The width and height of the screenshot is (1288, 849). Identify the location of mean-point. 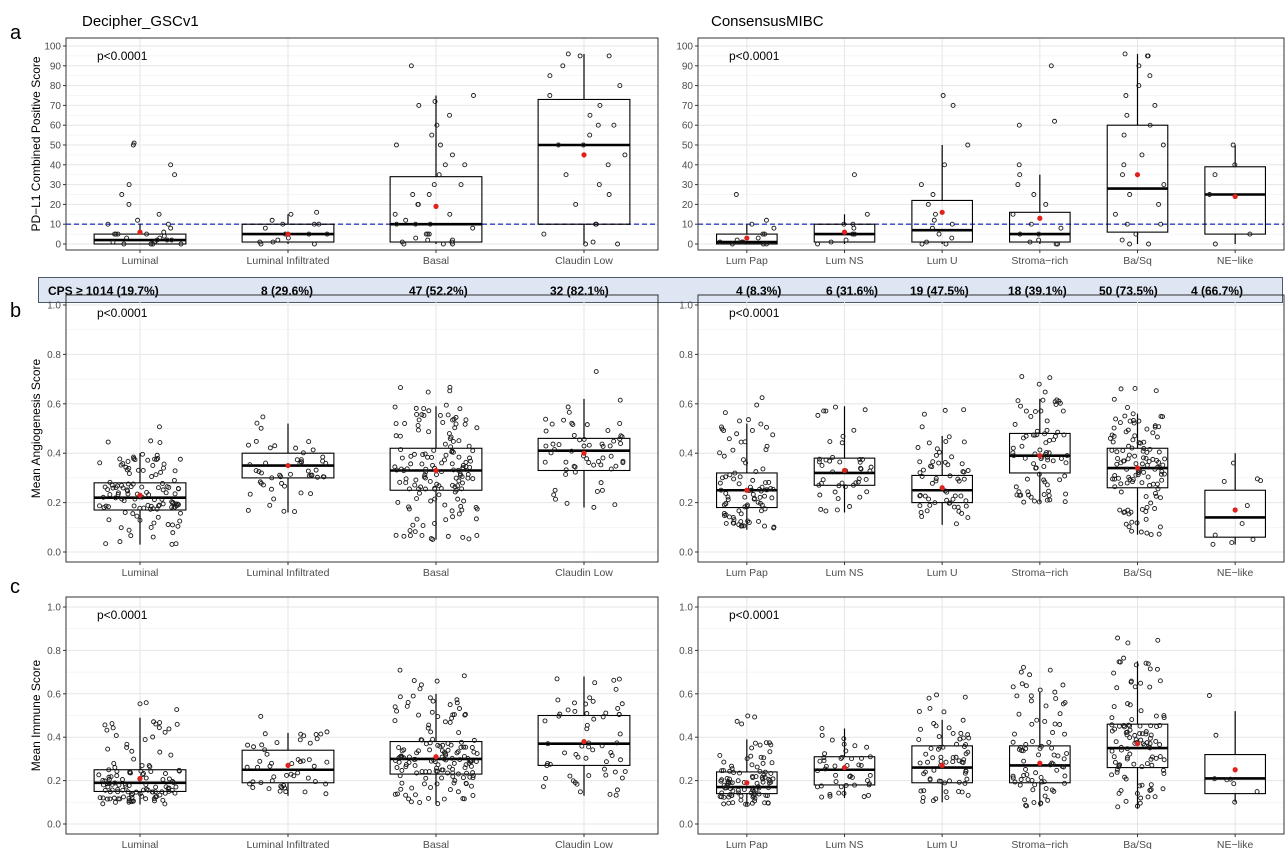
(584, 453).